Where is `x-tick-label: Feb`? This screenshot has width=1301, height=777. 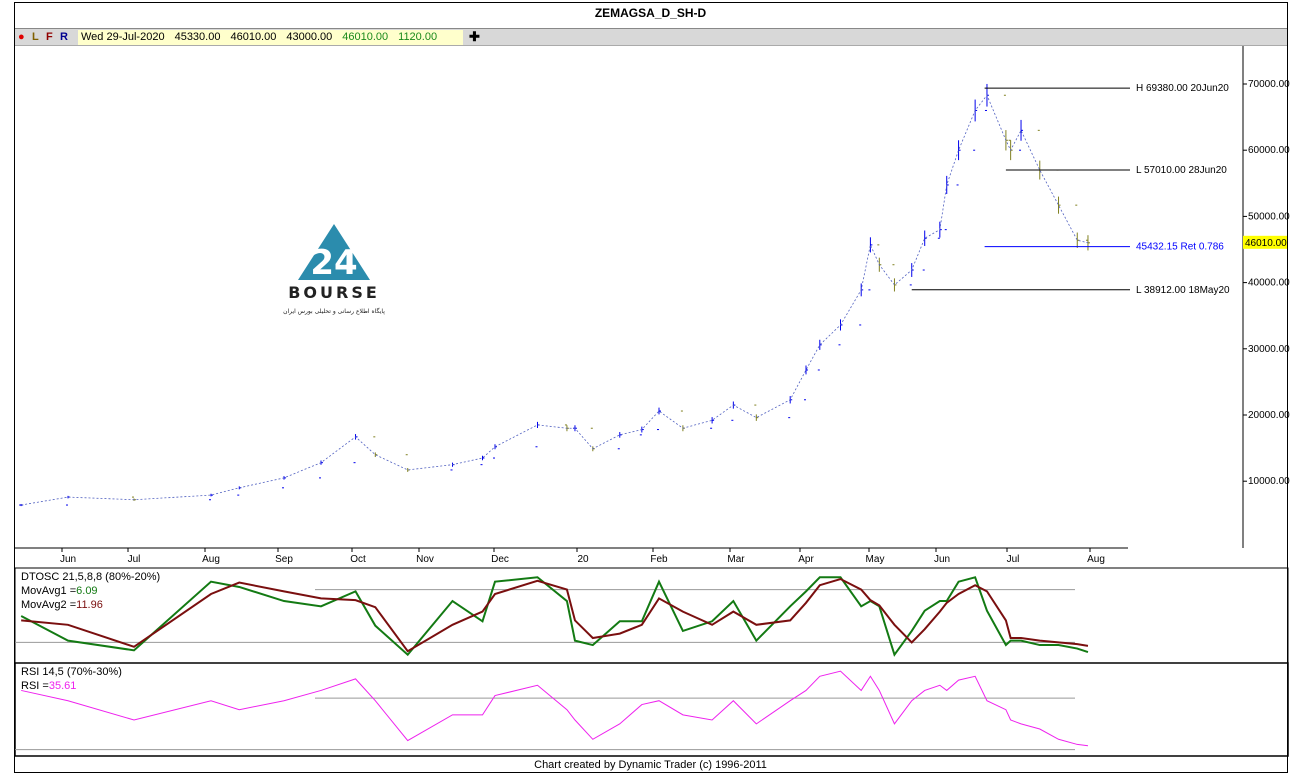
x-tick-label: Feb is located at coordinates (659, 559).